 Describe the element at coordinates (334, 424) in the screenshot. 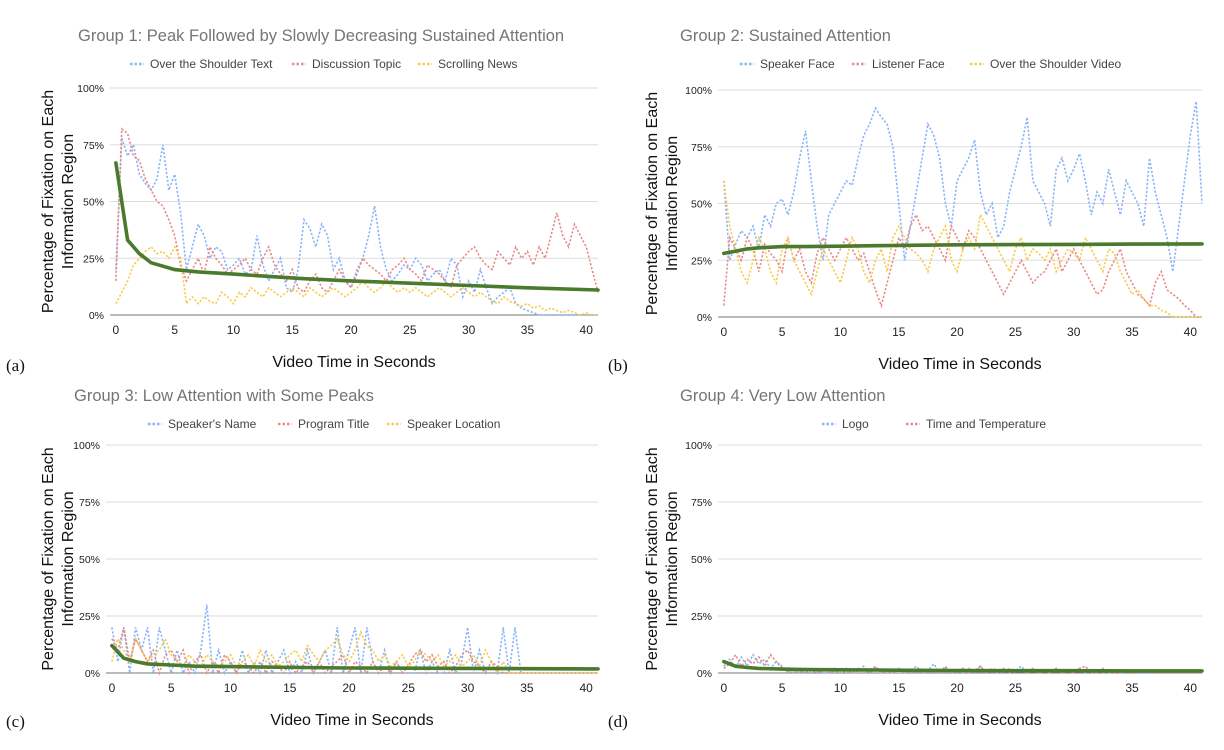

I see `legend-label: Program Title` at that location.